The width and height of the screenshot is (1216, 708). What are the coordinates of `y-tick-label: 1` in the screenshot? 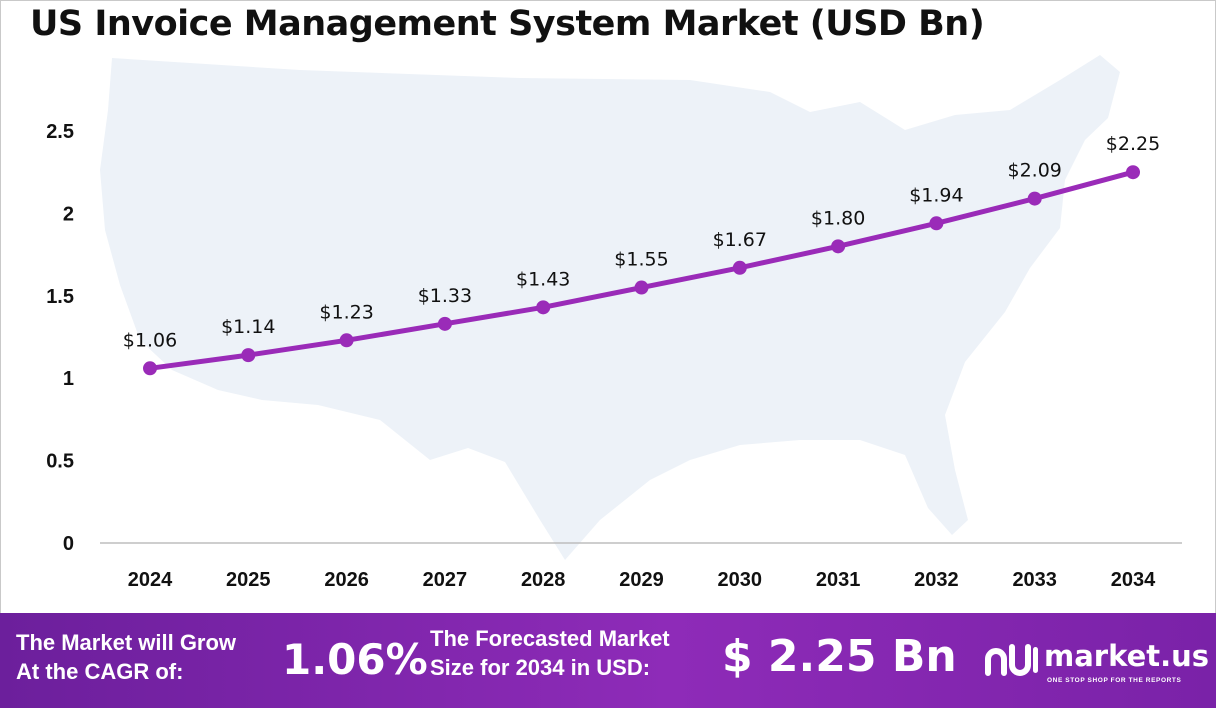 It's located at (68, 379).